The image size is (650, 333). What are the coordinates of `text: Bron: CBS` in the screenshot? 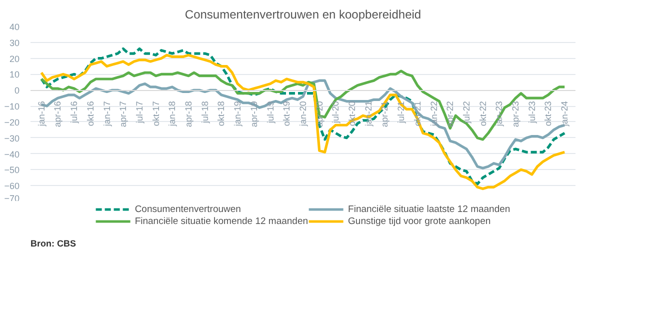 It's located at (53, 243).